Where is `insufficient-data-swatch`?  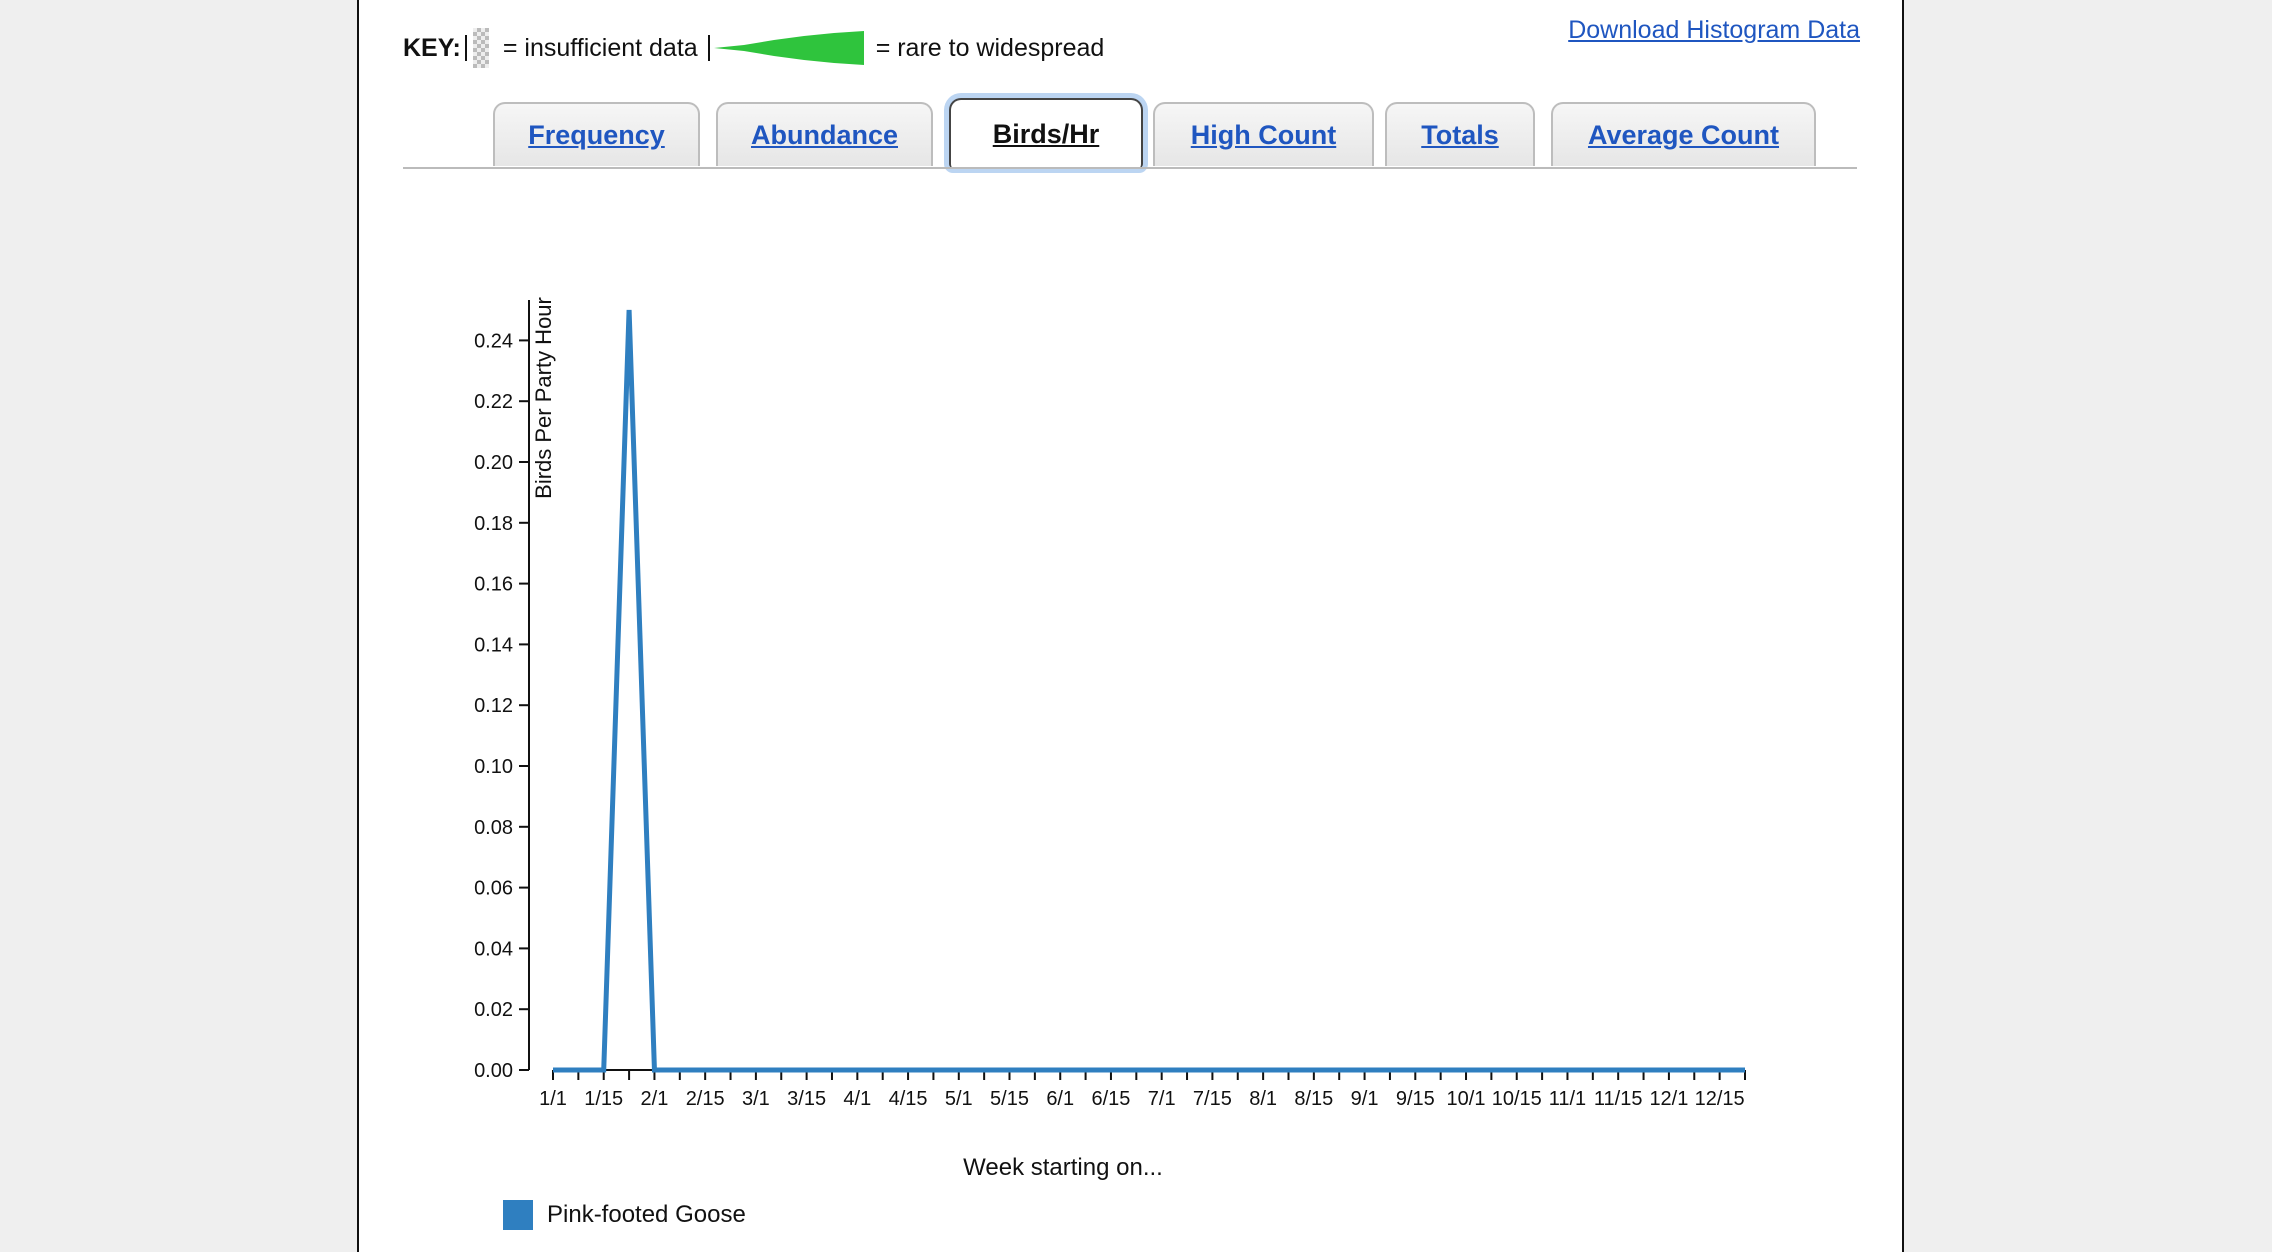
insufficient-data-swatch is located at coordinates (480, 48).